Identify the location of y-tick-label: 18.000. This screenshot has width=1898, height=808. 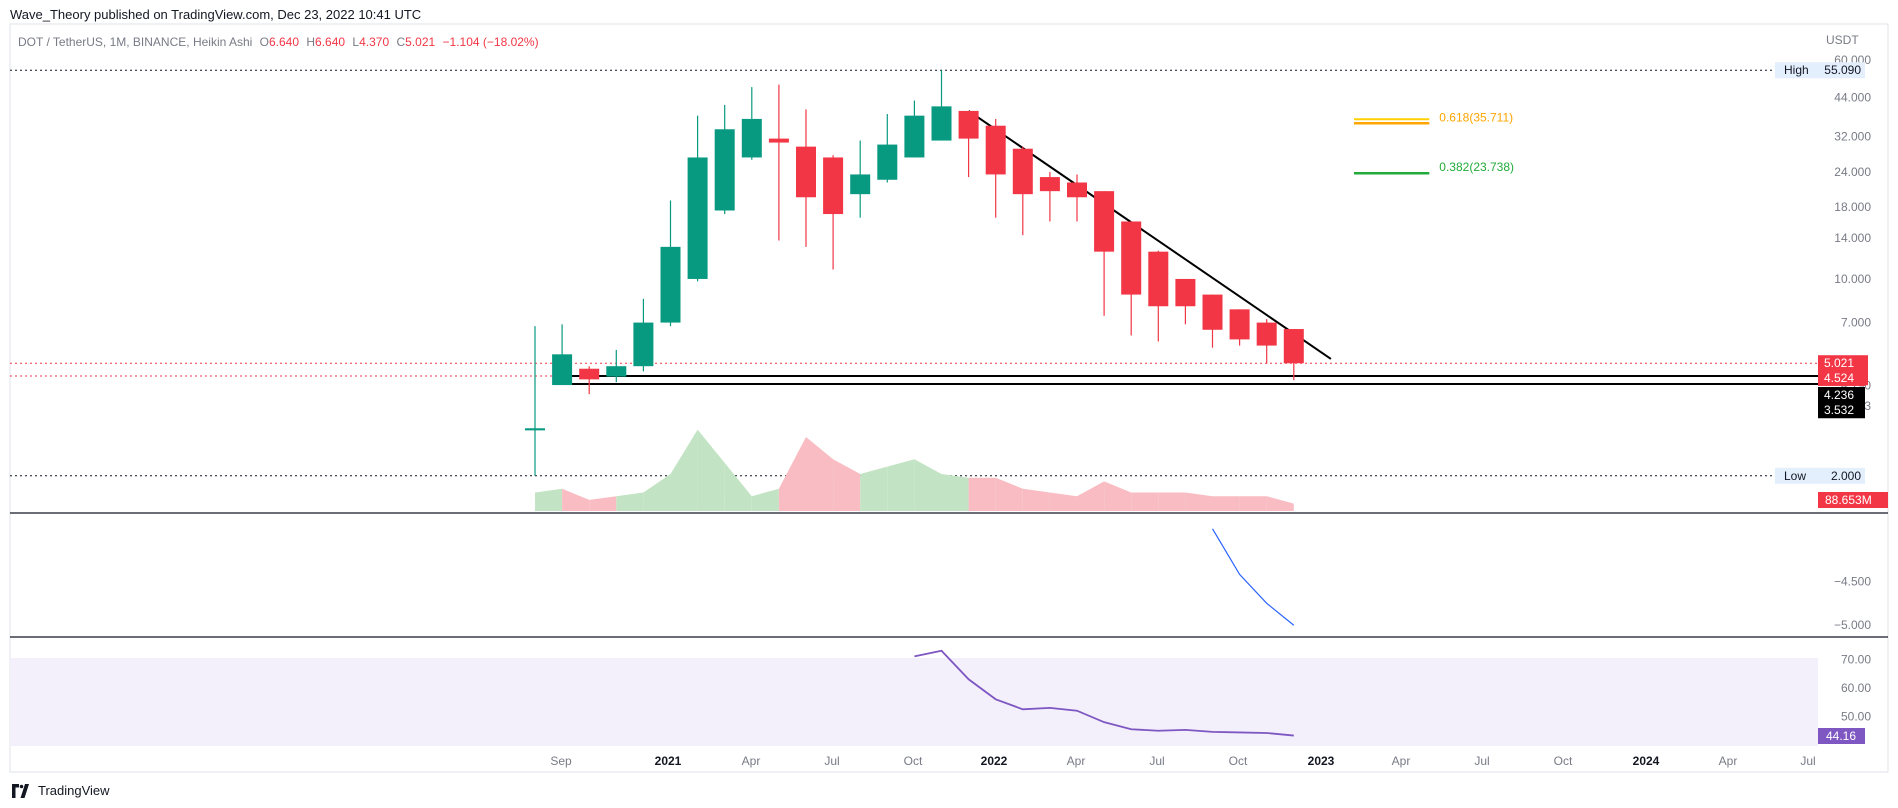
(1852, 207).